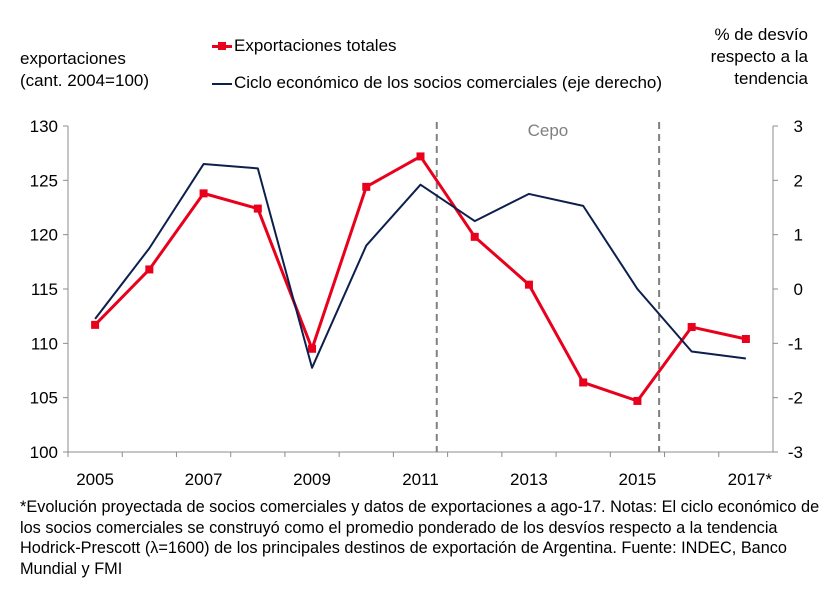 The image size is (832, 605). What do you see at coordinates (44, 452) in the screenshot?
I see `y-left-tick-label: 100` at bounding box center [44, 452].